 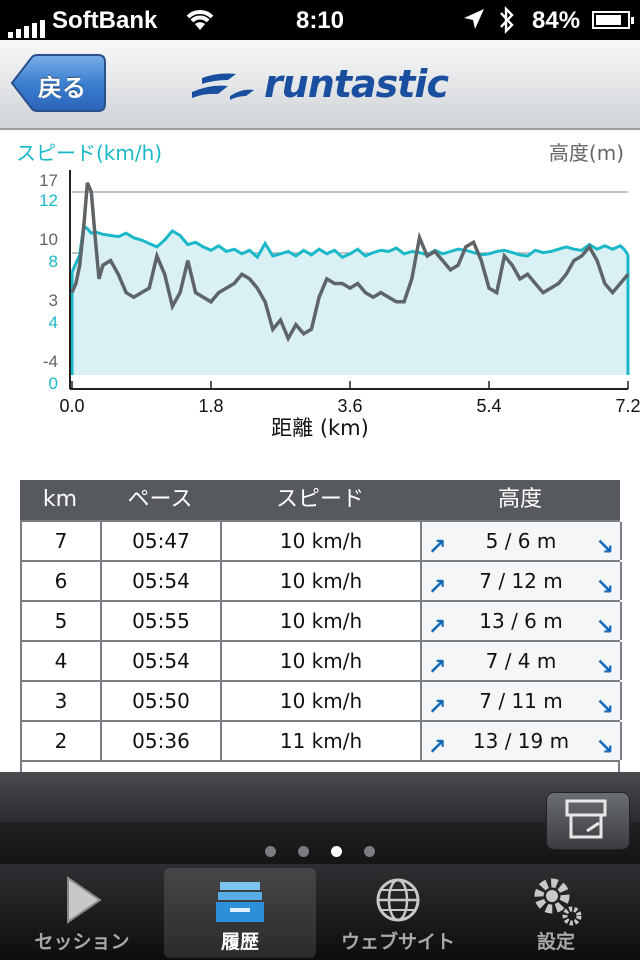 What do you see at coordinates (162, 541) in the screenshot?
I see `pace-cell: 05:47` at bounding box center [162, 541].